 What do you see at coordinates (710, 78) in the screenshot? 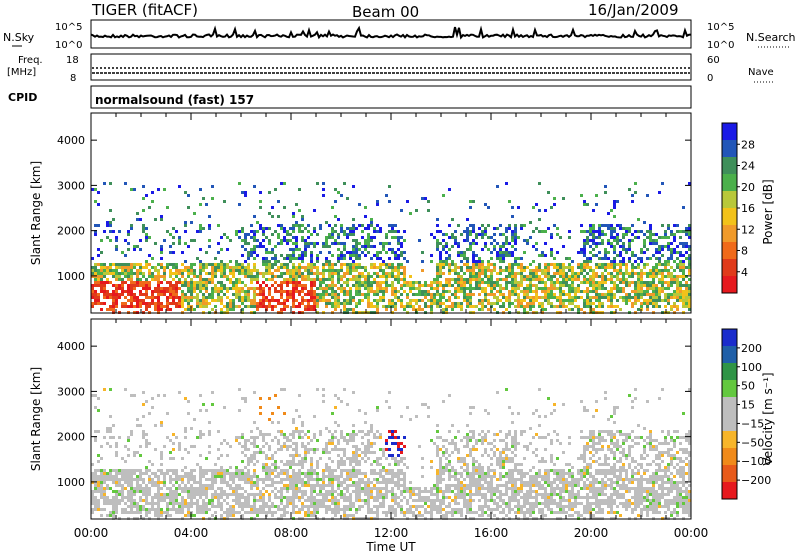
I see `nave-tick-bottom: 0` at bounding box center [710, 78].